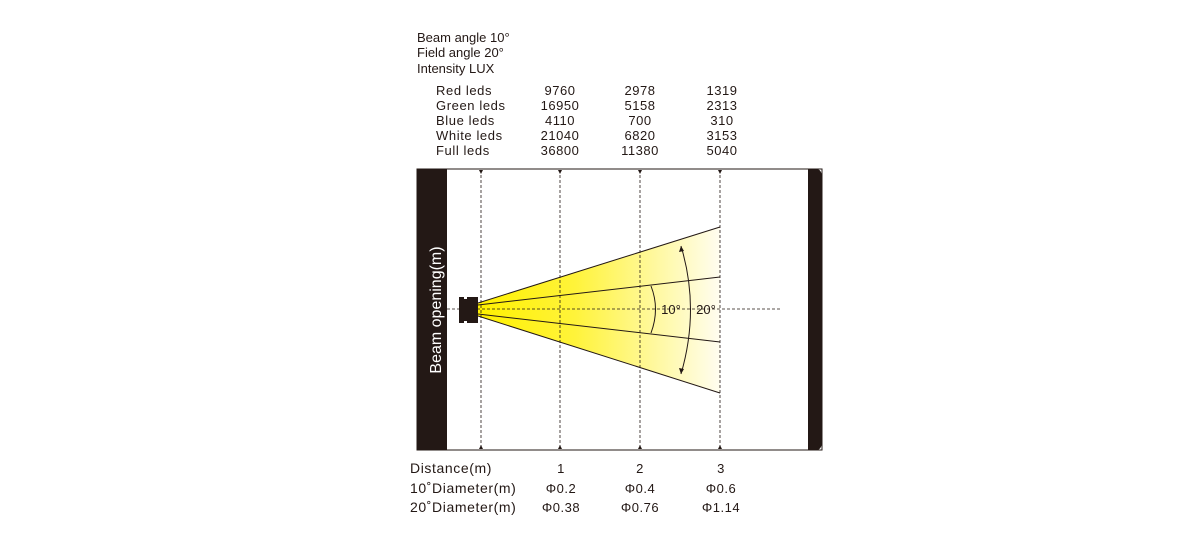 The image size is (1200, 550). What do you see at coordinates (471, 105) in the screenshot?
I see `led-type-label: Green leds` at bounding box center [471, 105].